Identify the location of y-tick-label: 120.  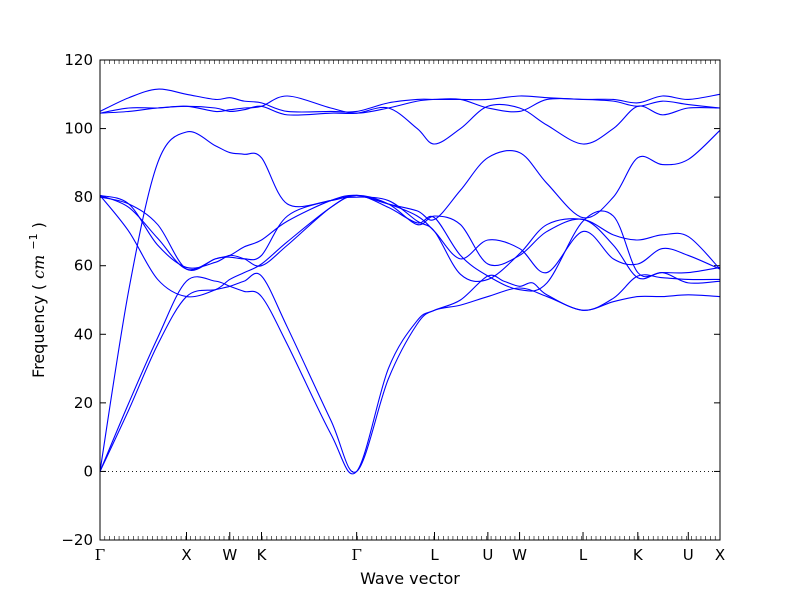
(78, 60).